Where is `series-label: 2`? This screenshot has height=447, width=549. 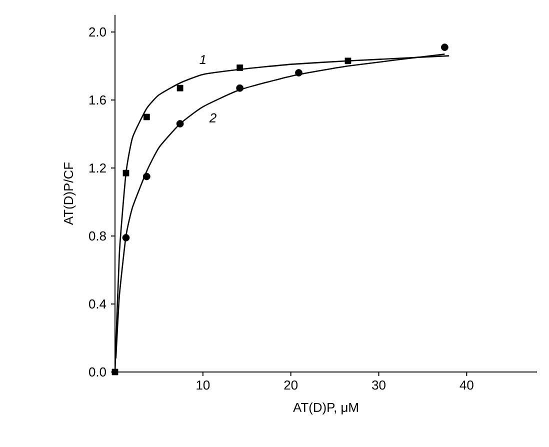
series-label: 2 is located at coordinates (212, 117).